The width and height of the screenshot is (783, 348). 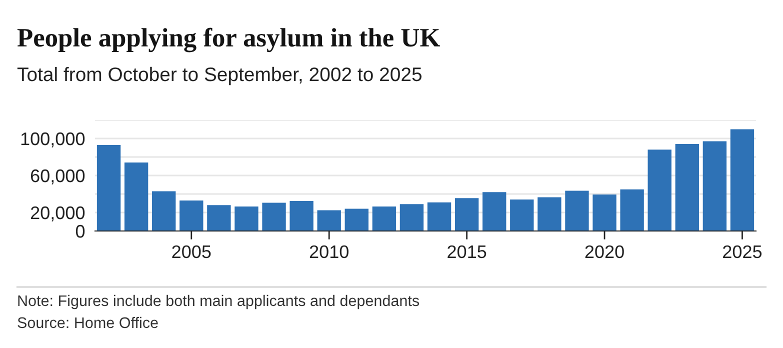 I want to click on source-note: Source: Home Office, so click(x=88, y=322).